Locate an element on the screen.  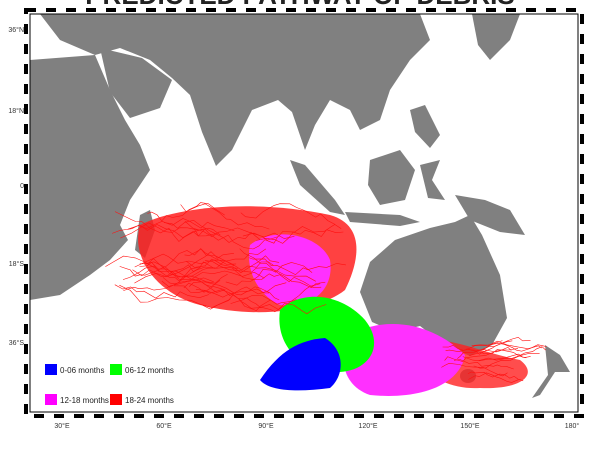
lon-label: 180° is located at coordinates (572, 426).